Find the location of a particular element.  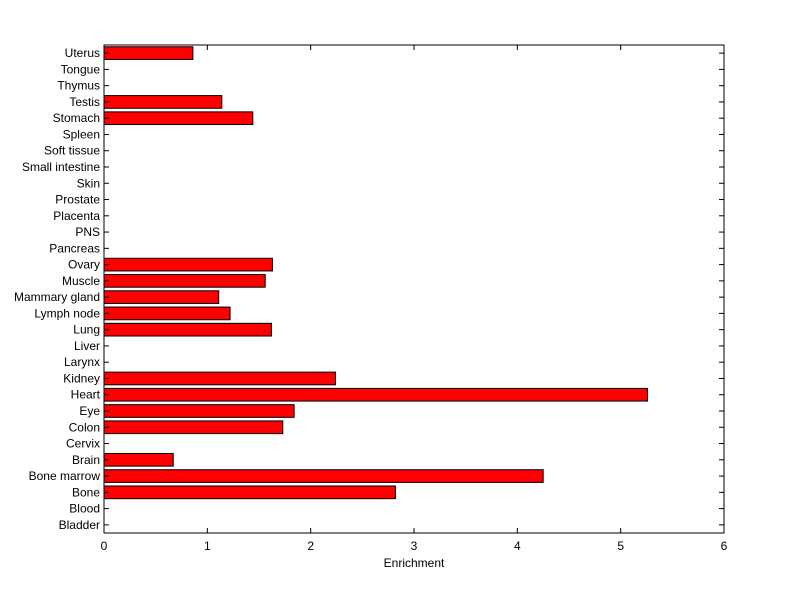

y-tick-label-small-intestine: Small intestine is located at coordinates (61, 167).